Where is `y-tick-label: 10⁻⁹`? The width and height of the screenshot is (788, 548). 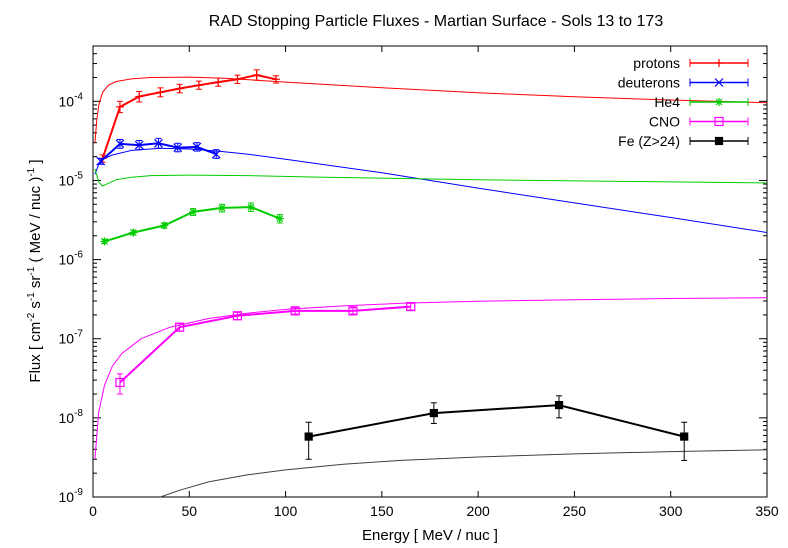
y-tick-label: 10⁻⁹ is located at coordinates (71, 496).